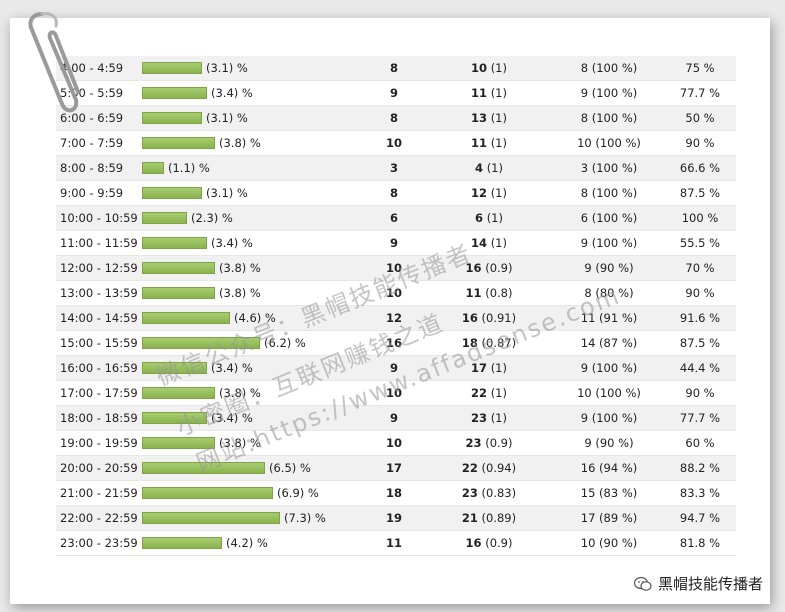 The width and height of the screenshot is (785, 612). Describe the element at coordinates (489, 168) in the screenshot. I see `pages-cell: 4 (1)` at that location.